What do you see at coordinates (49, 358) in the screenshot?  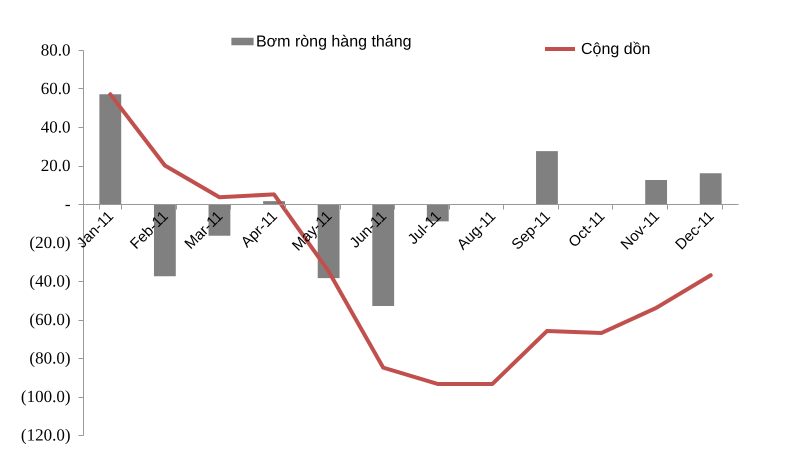 I see `y-tick-label: (80.0)` at bounding box center [49, 358].